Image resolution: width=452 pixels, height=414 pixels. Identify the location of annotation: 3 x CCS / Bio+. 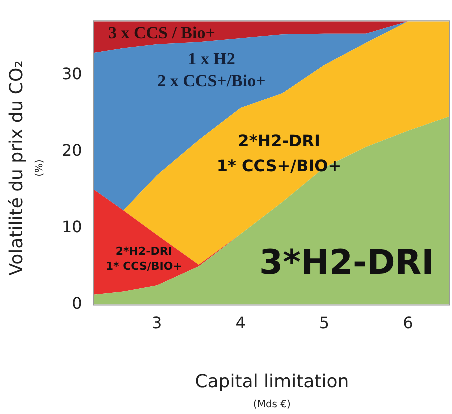
(162, 32).